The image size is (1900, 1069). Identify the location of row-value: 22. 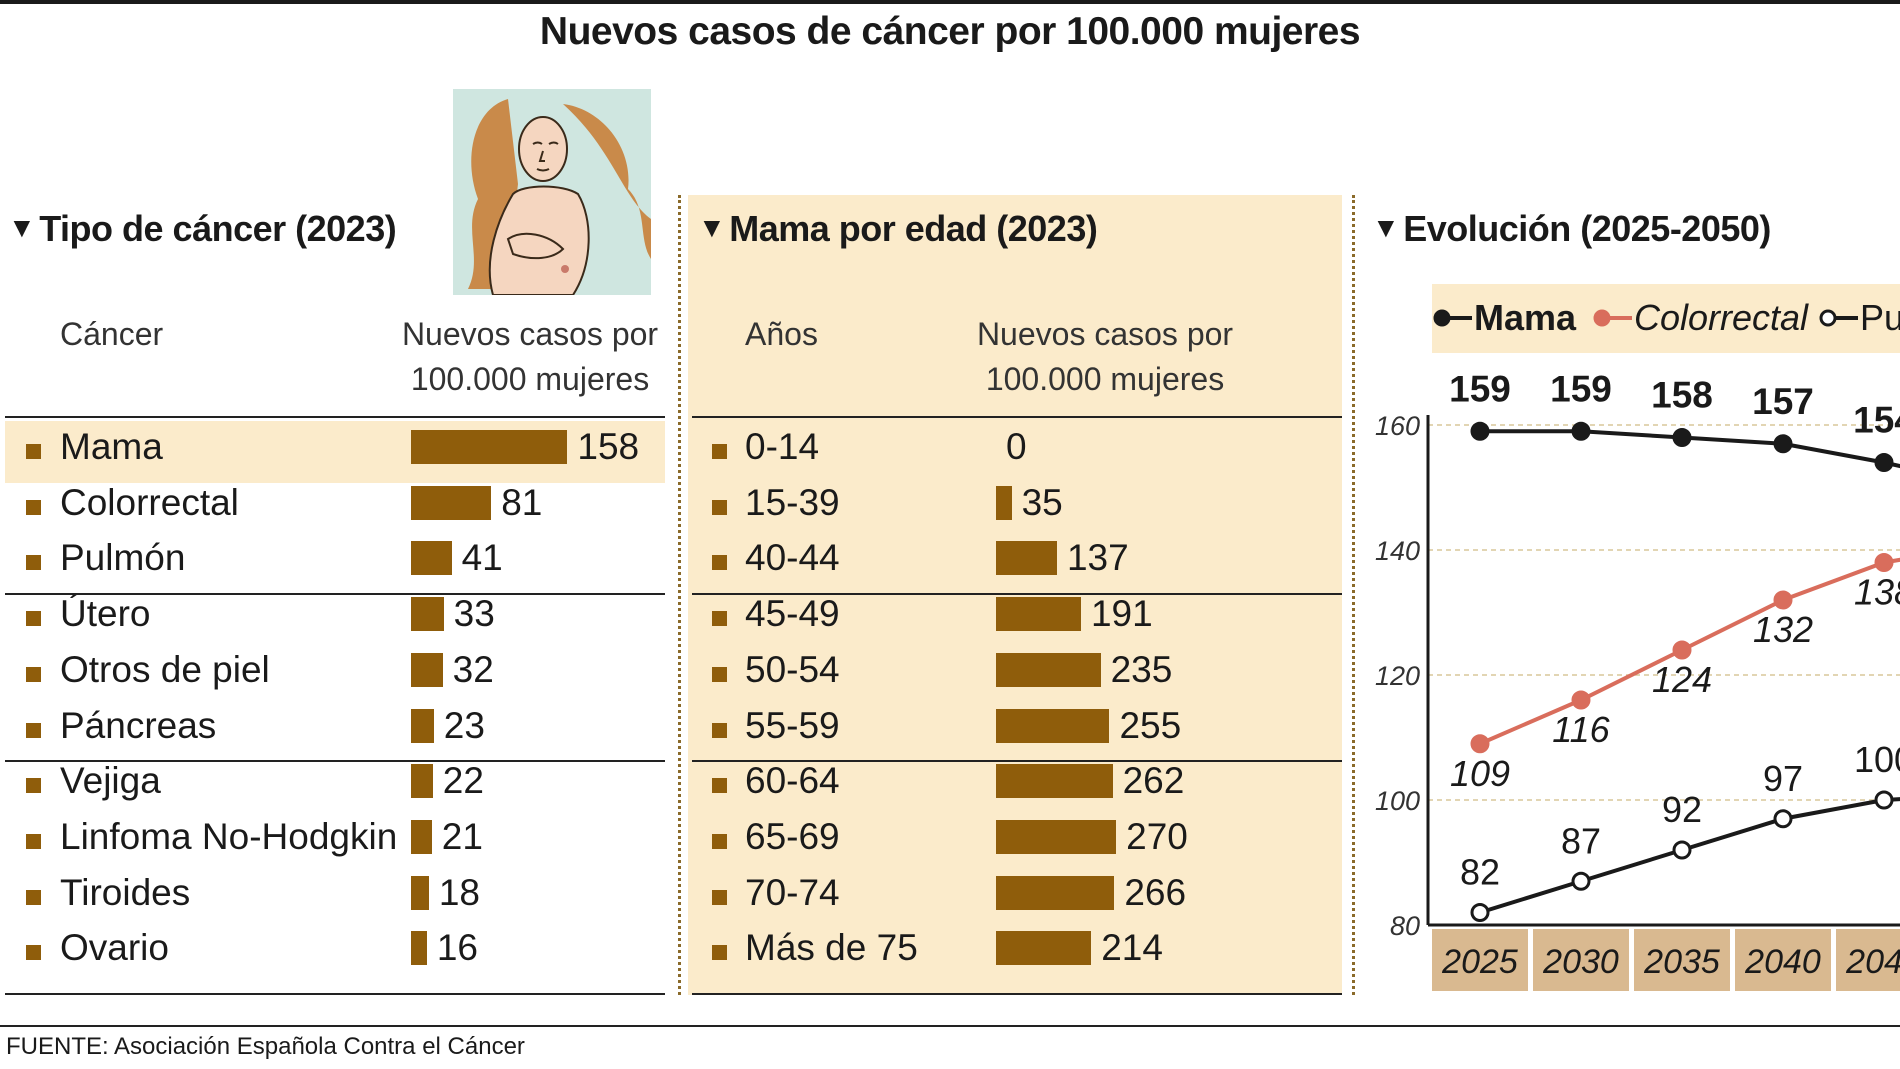
(463, 781).